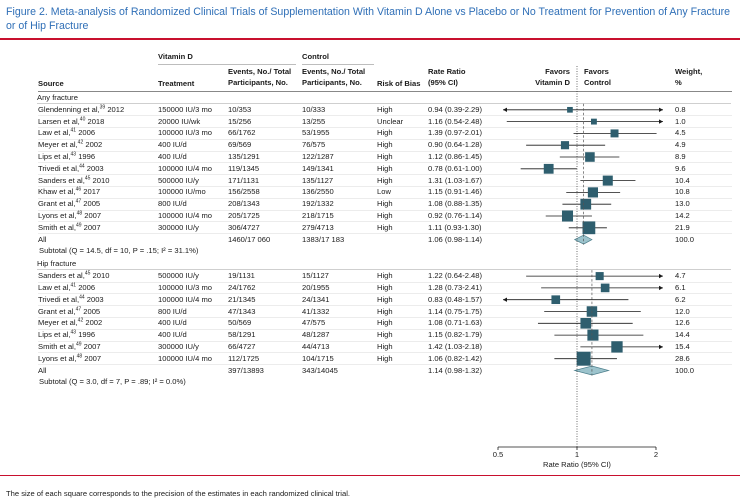 The height and width of the screenshot is (502, 740). Describe the element at coordinates (680, 168) in the screenshot. I see `study-weight: 9.6` at that location.